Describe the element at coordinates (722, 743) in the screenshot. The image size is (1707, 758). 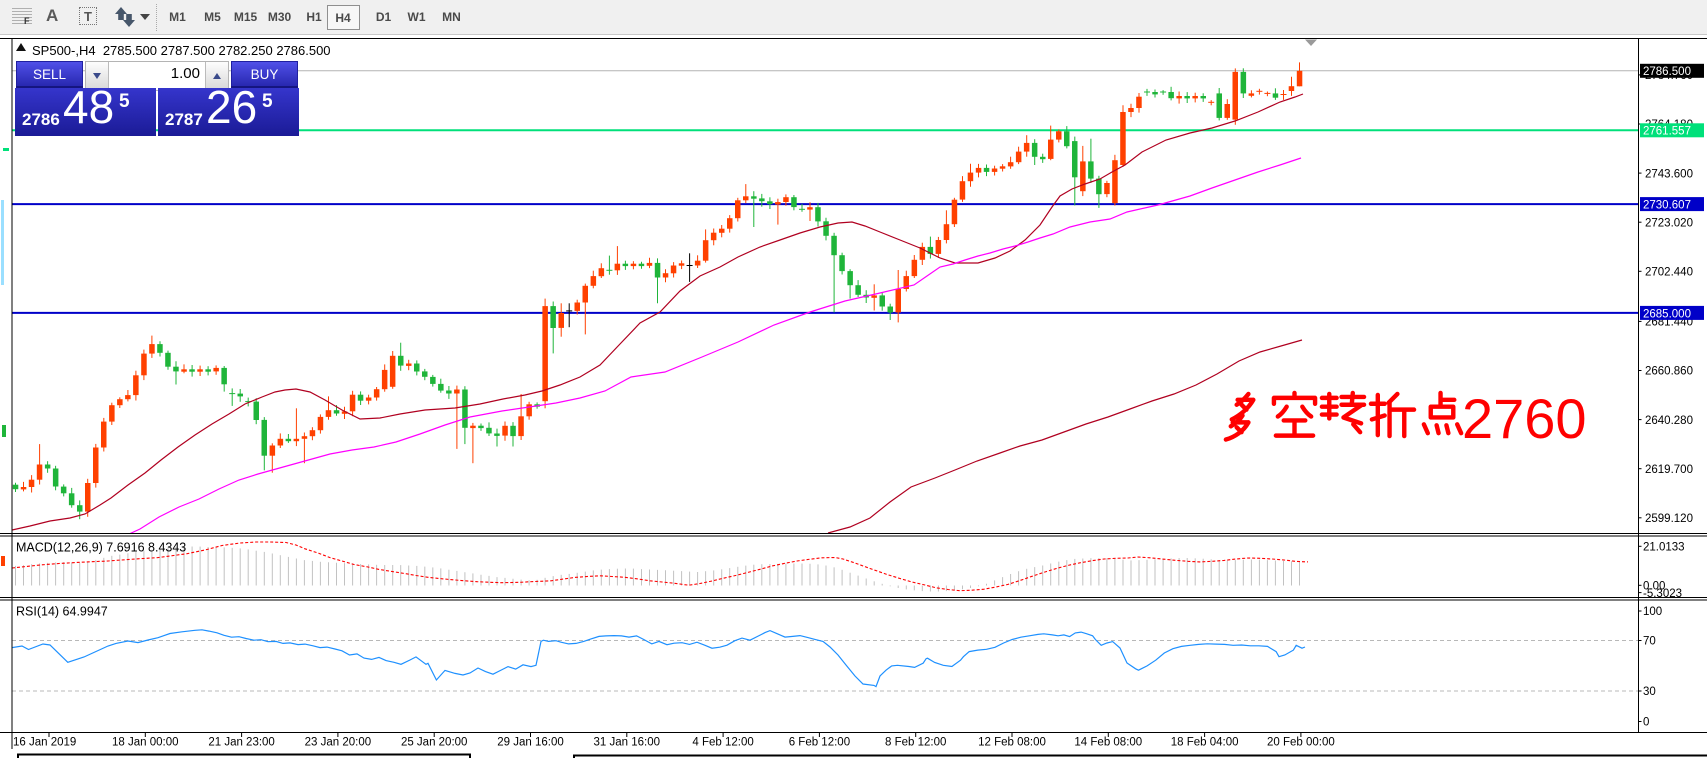
I see `svg-text: 4 Feb 12:00` at that location.